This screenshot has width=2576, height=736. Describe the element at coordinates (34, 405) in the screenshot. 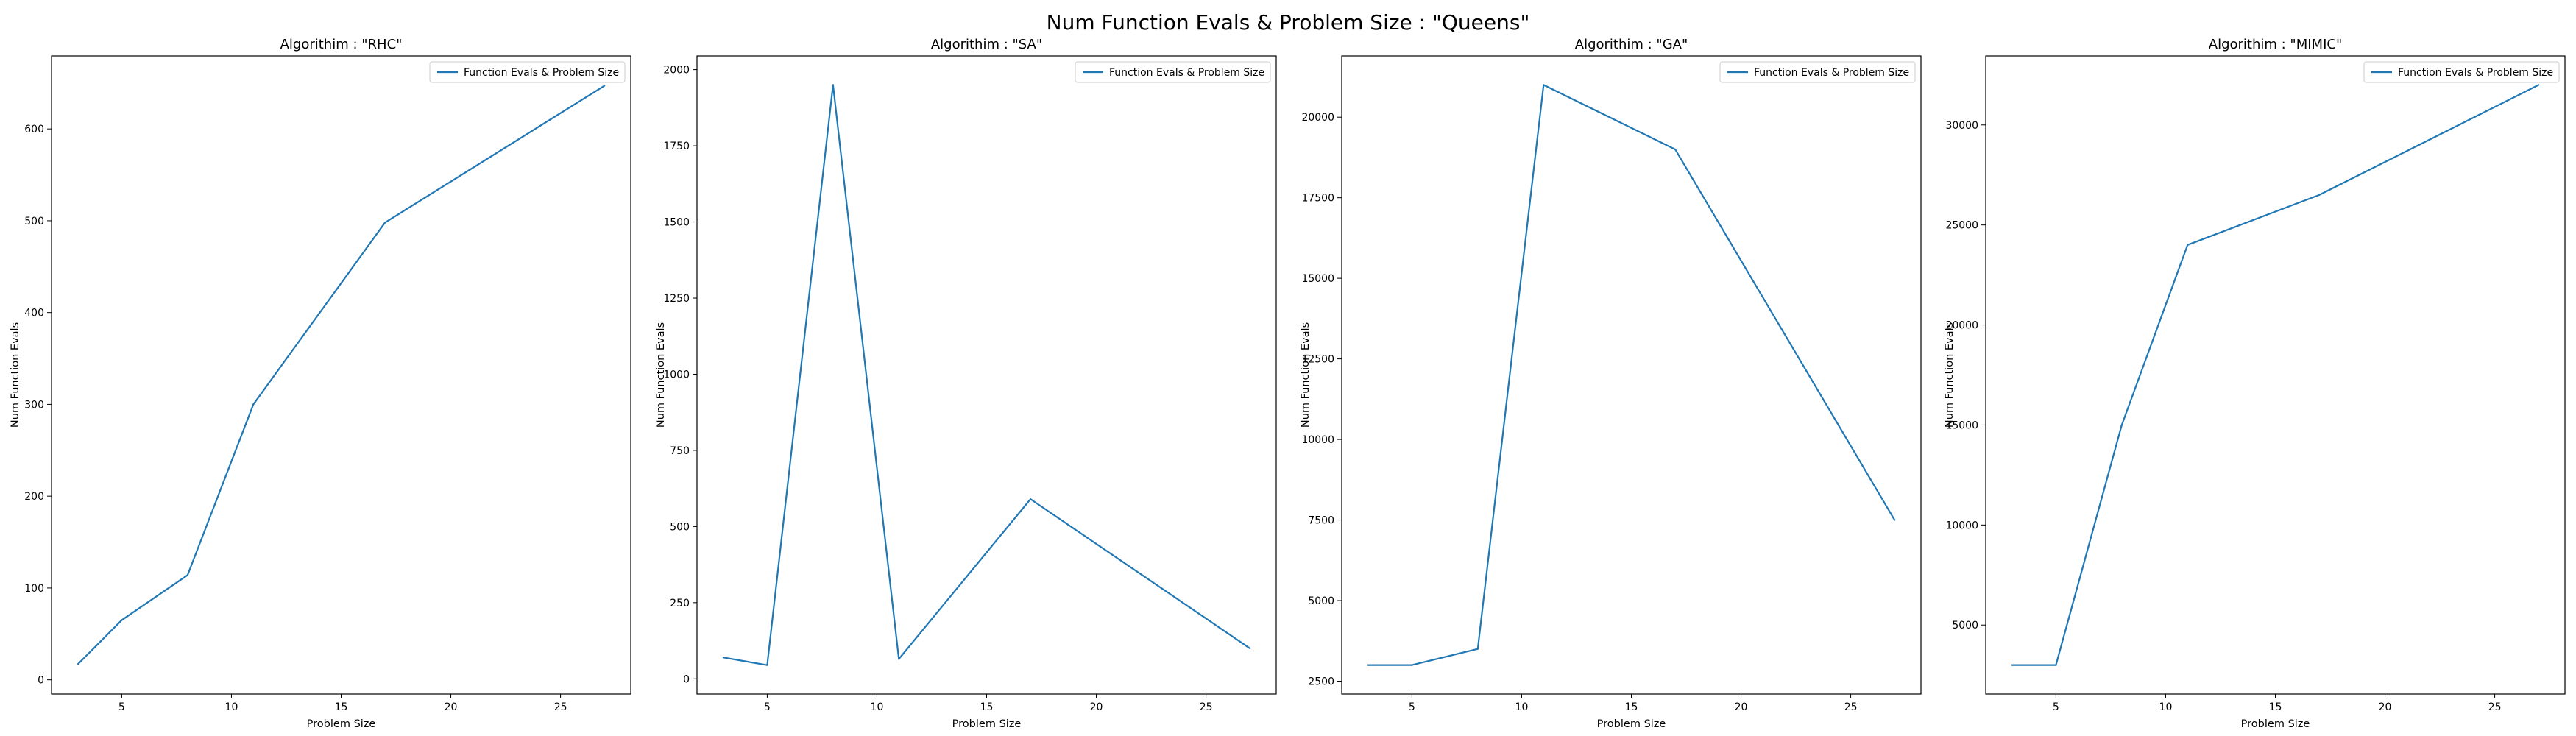

I see `y-tick-label: 300` at that location.